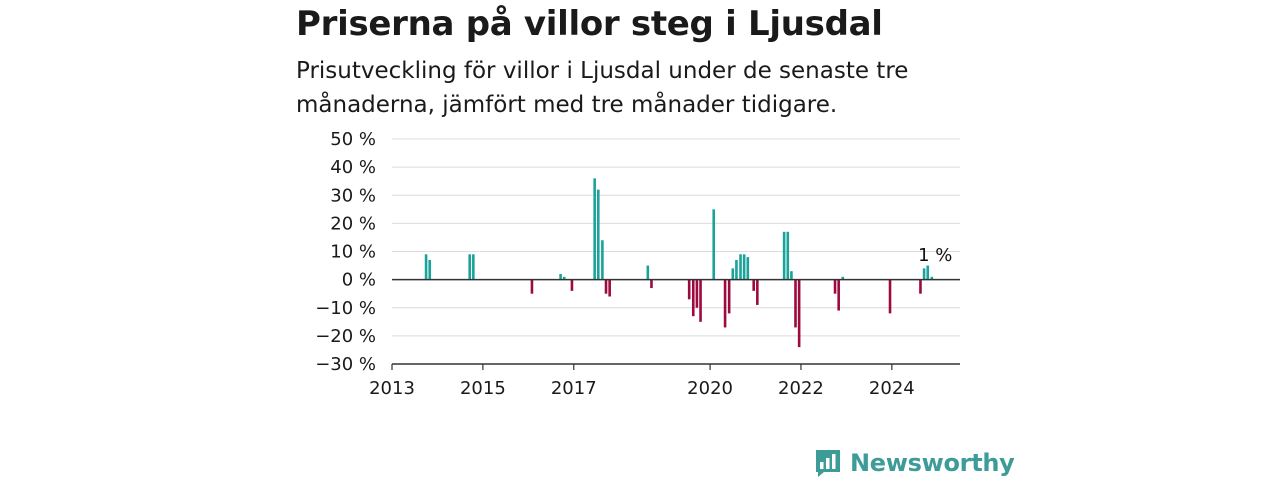  I want to click on newsworthy-logo-icon, so click(828, 463).